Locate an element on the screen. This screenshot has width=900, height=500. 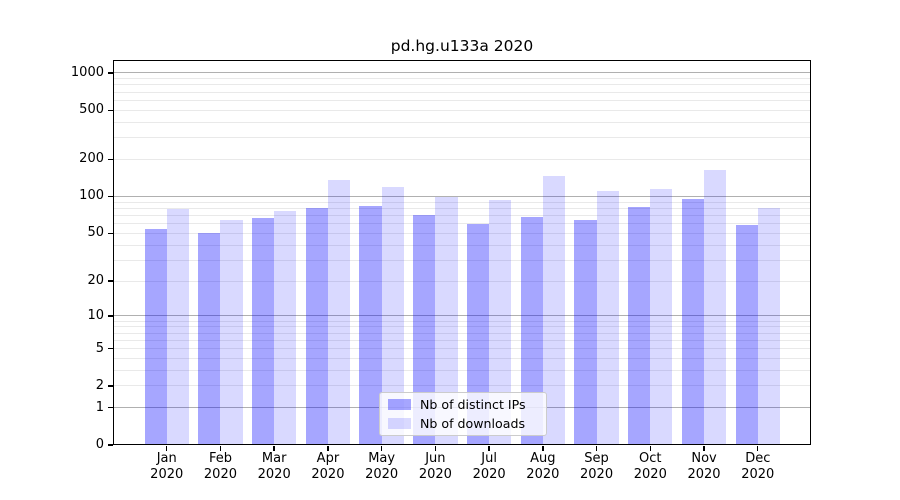
legend-row: Nb of distinct IPs is located at coordinates (463, 405).